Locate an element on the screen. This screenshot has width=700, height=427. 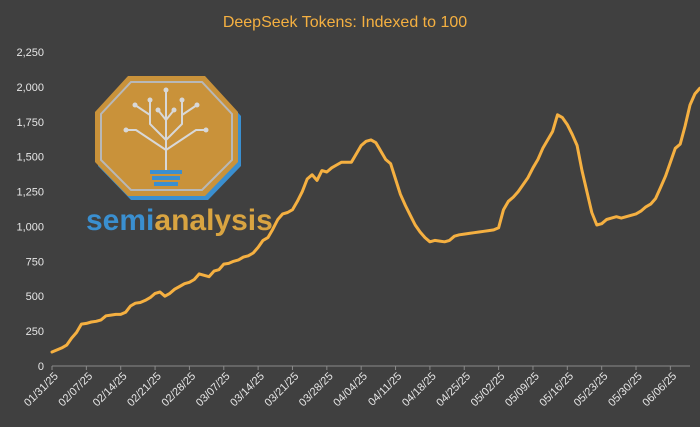
y-tick-label: 2,000 is located at coordinates (30, 88).